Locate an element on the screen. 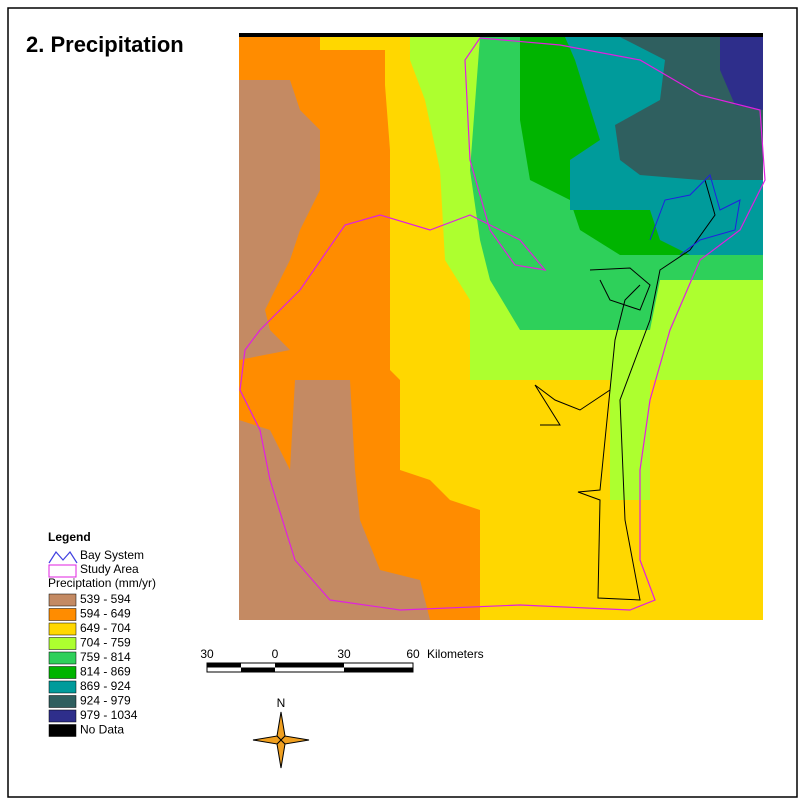  legend-label: 649 - 704 is located at coordinates (105, 628).